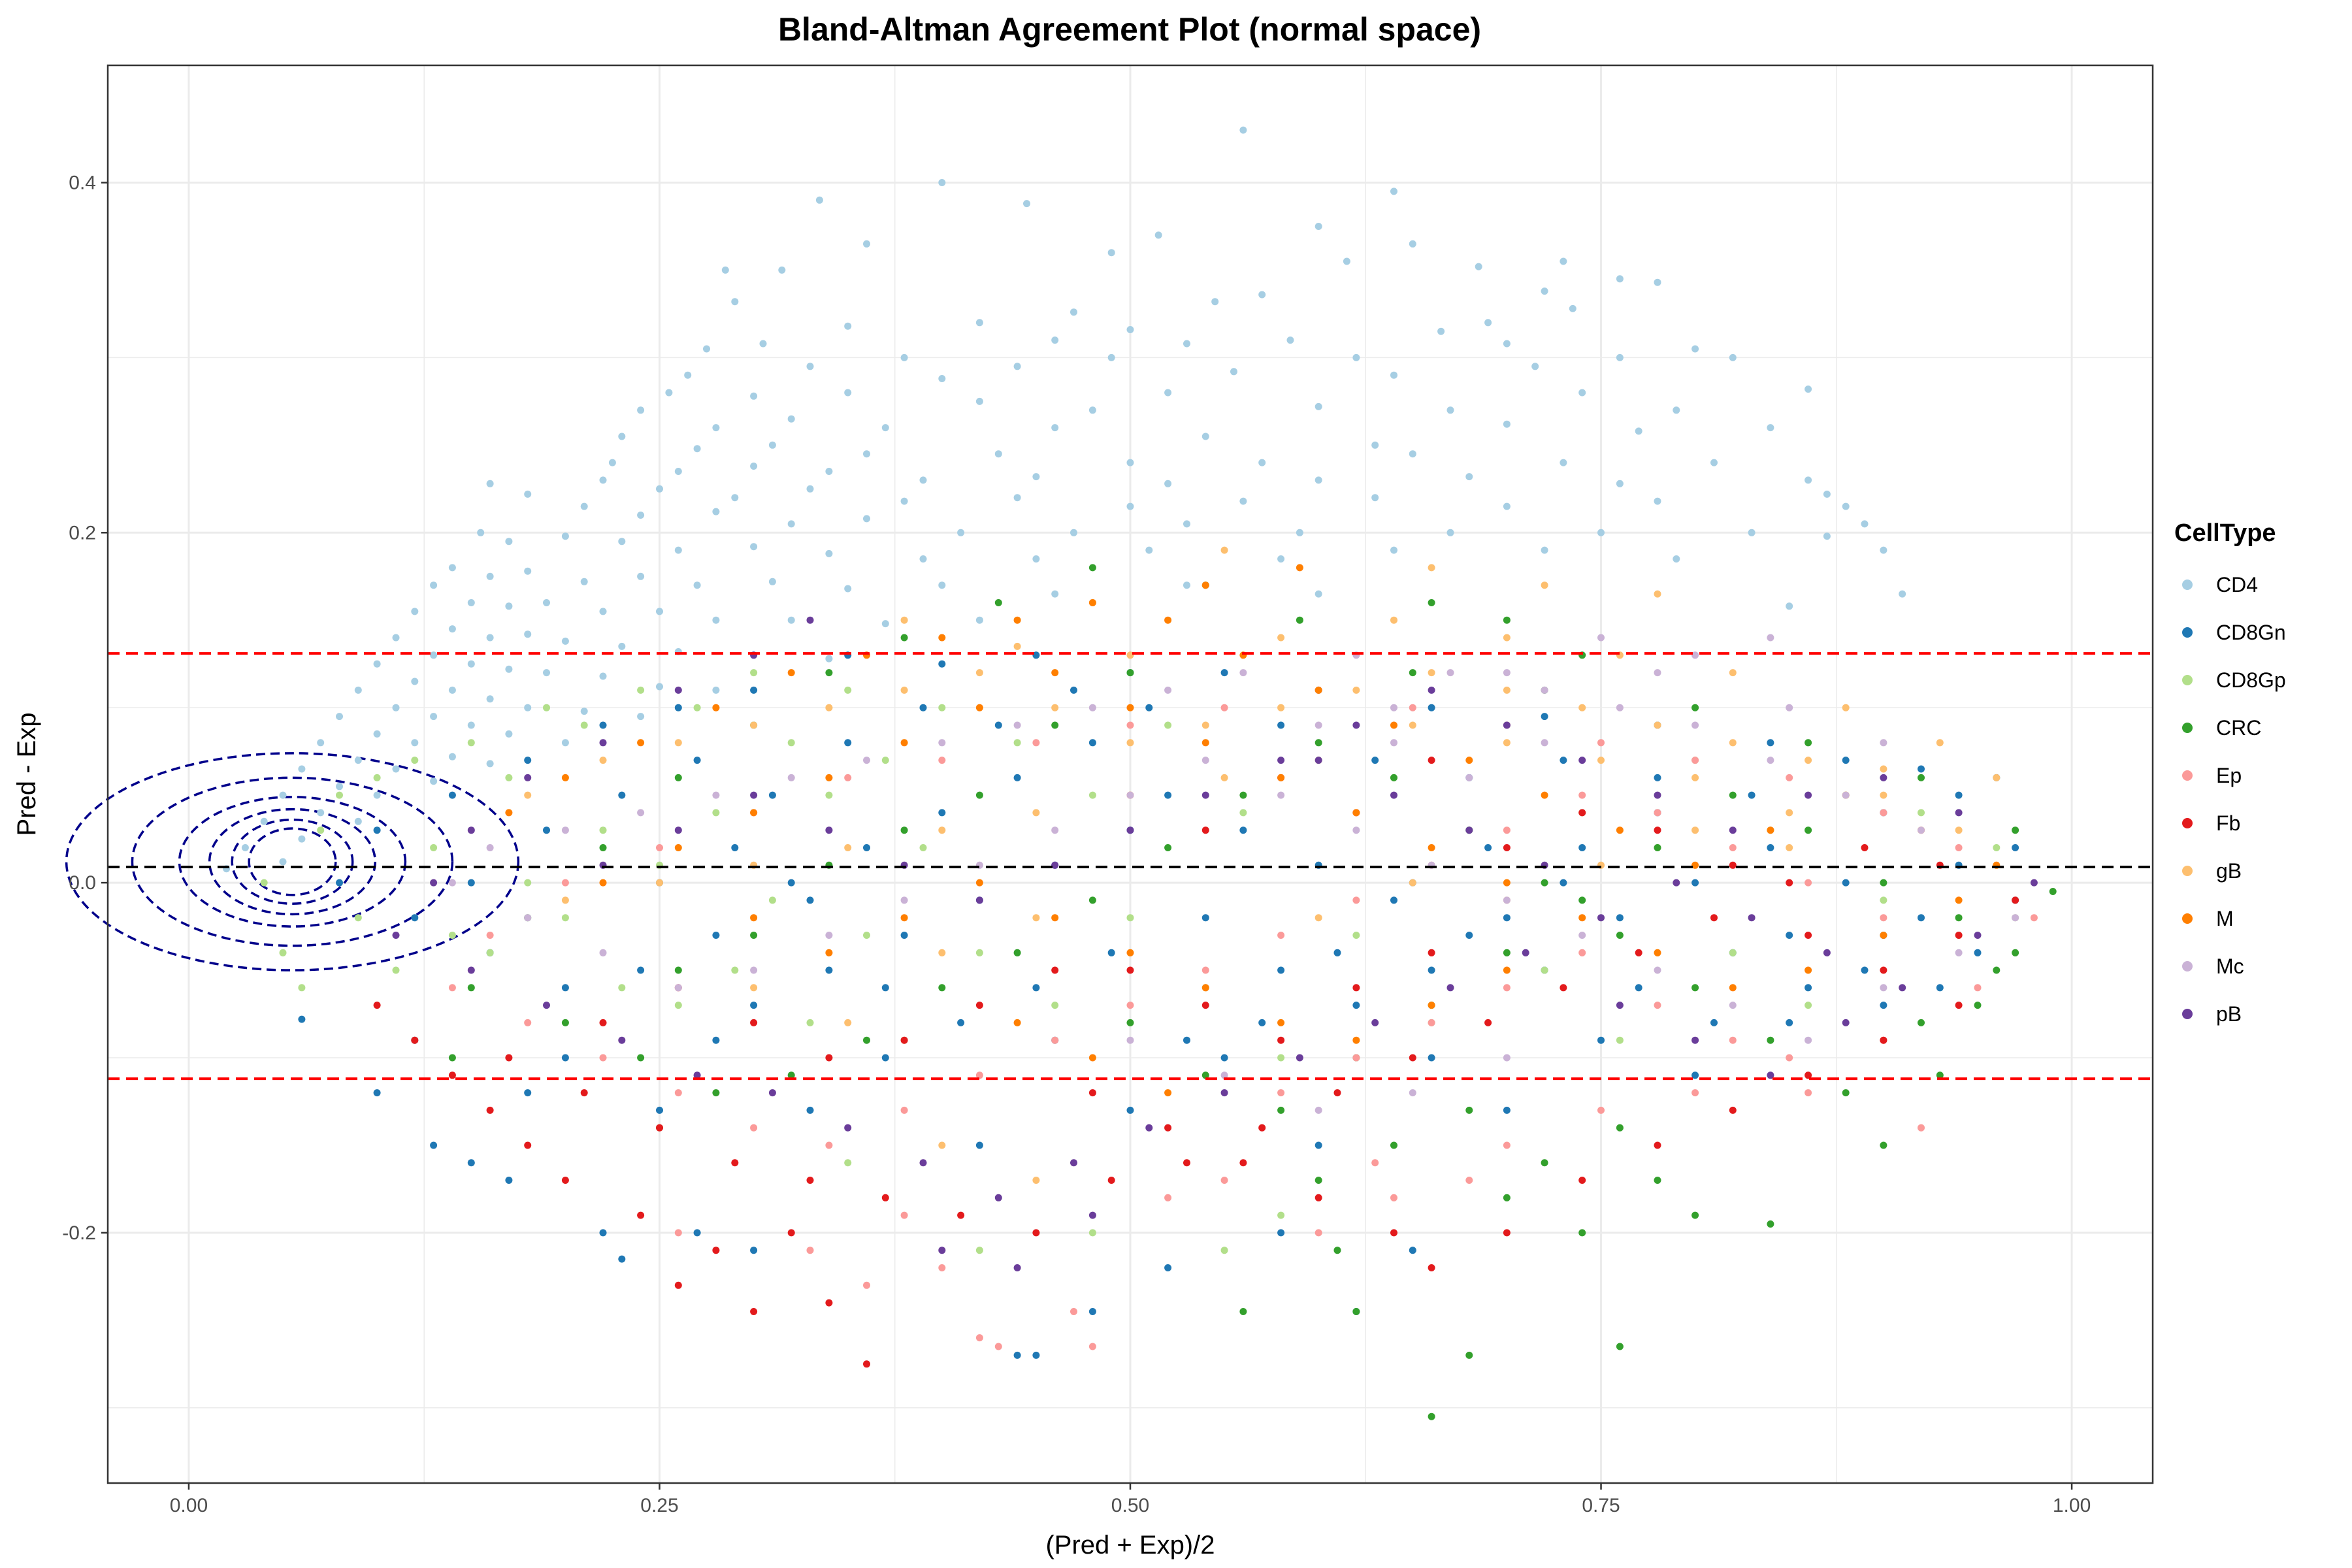 The width and height of the screenshot is (2352, 1568). Describe the element at coordinates (26, 774) in the screenshot. I see `y-axis-title: Pred - Exp` at that location.